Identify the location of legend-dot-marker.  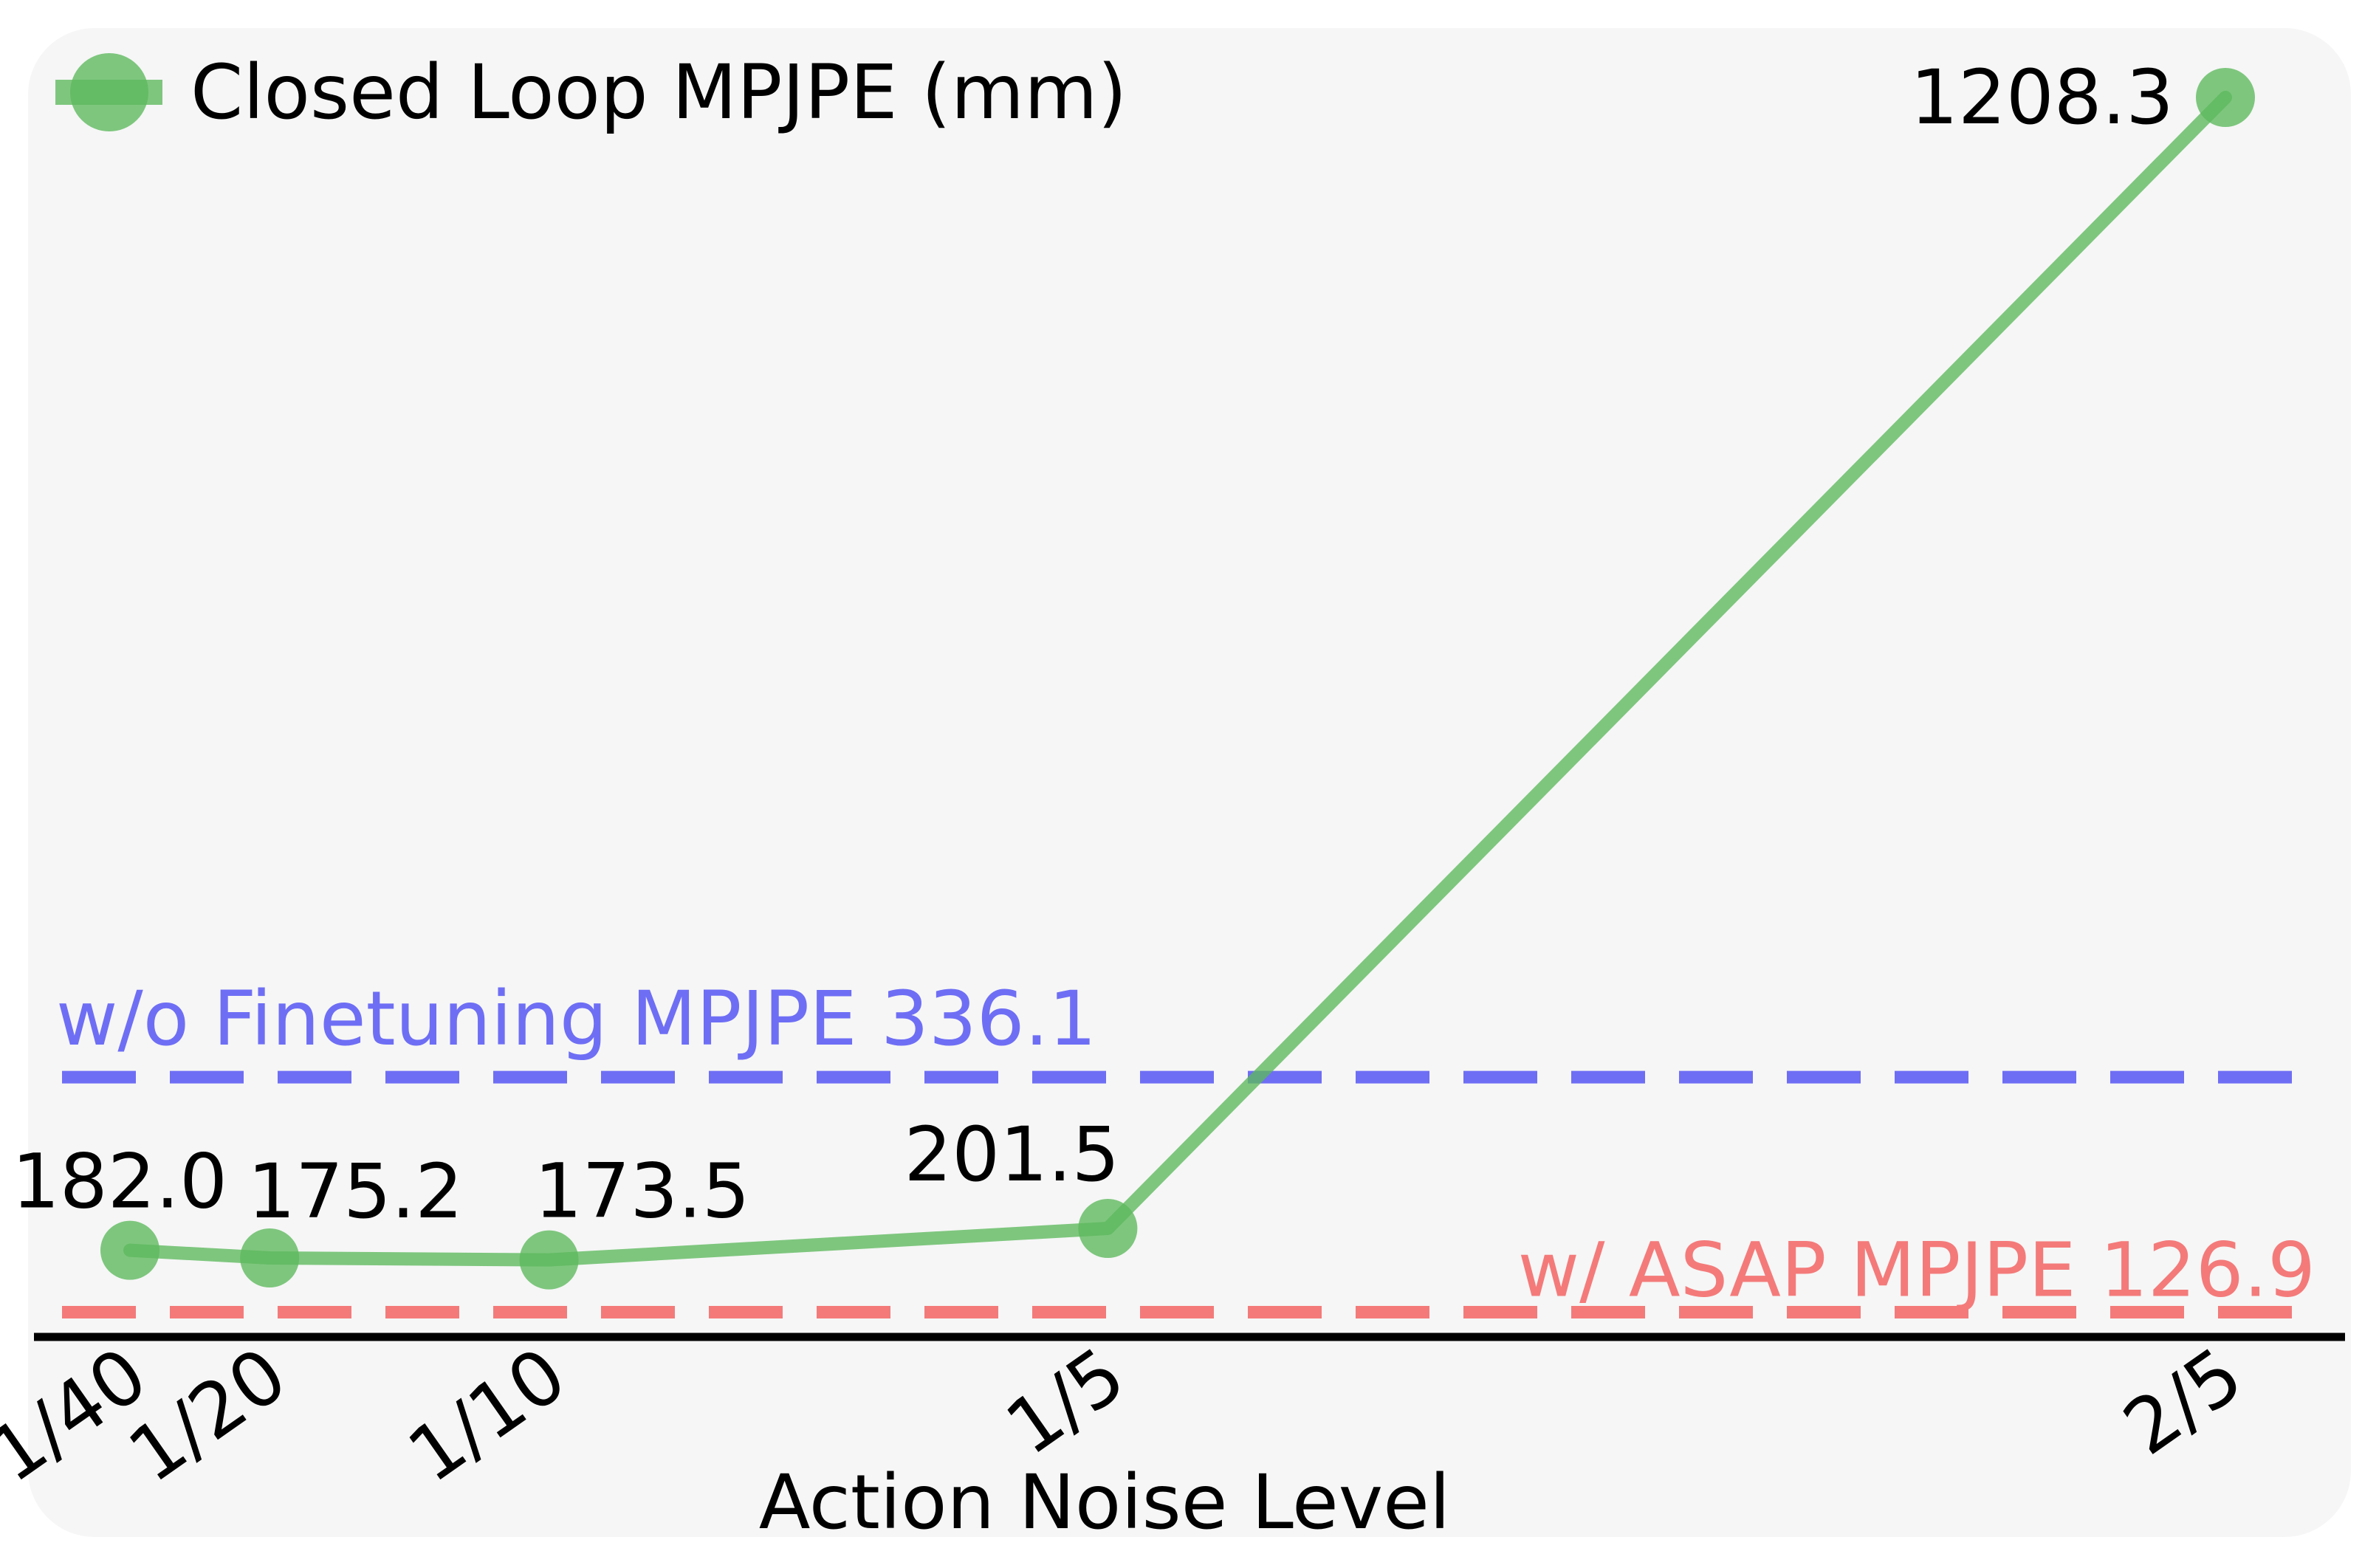
(109, 92).